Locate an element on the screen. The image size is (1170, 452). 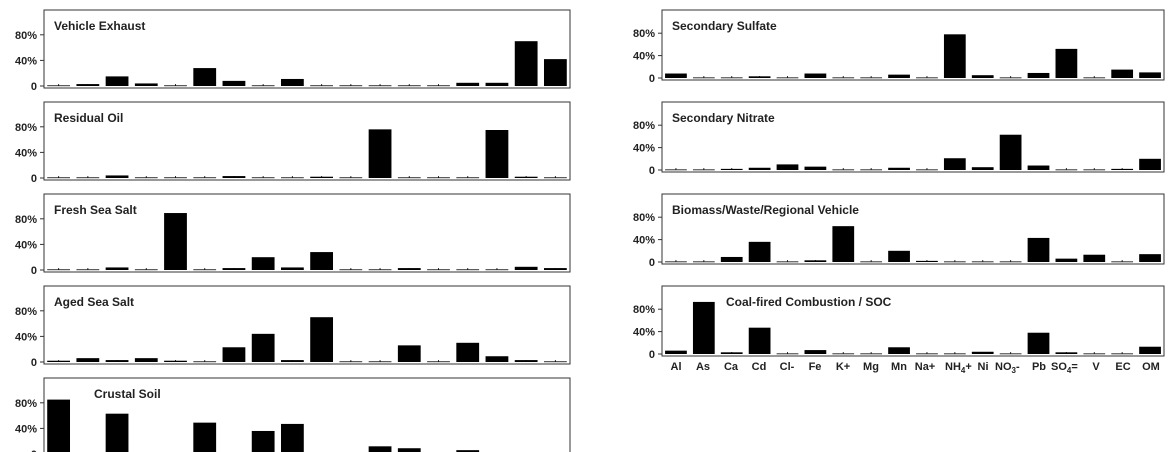
x-tick-label-nh4-sub: 4 is located at coordinates (963, 370).